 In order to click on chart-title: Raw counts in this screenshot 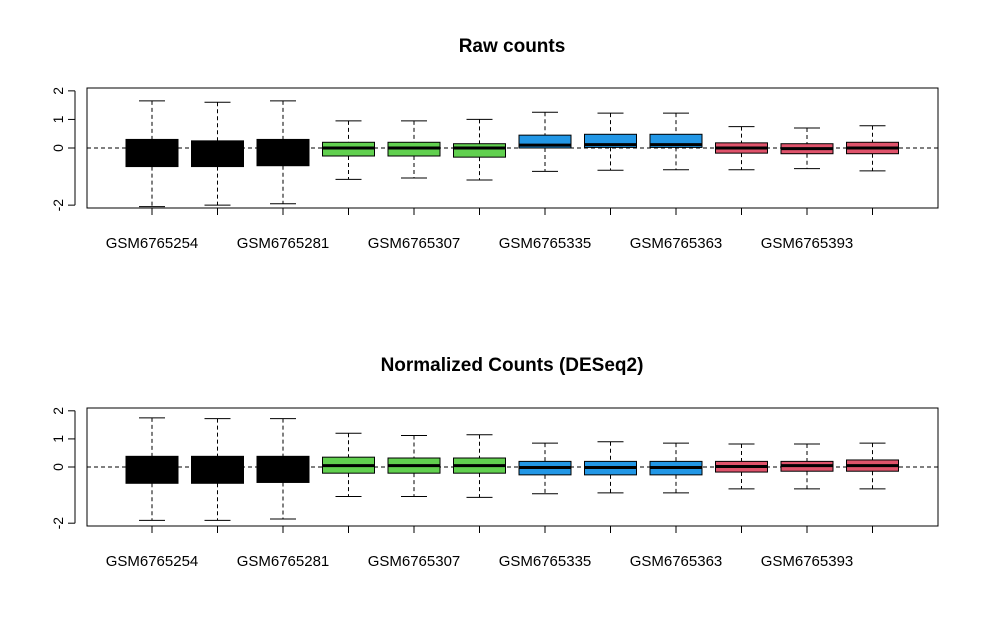, I will do `click(512, 46)`.